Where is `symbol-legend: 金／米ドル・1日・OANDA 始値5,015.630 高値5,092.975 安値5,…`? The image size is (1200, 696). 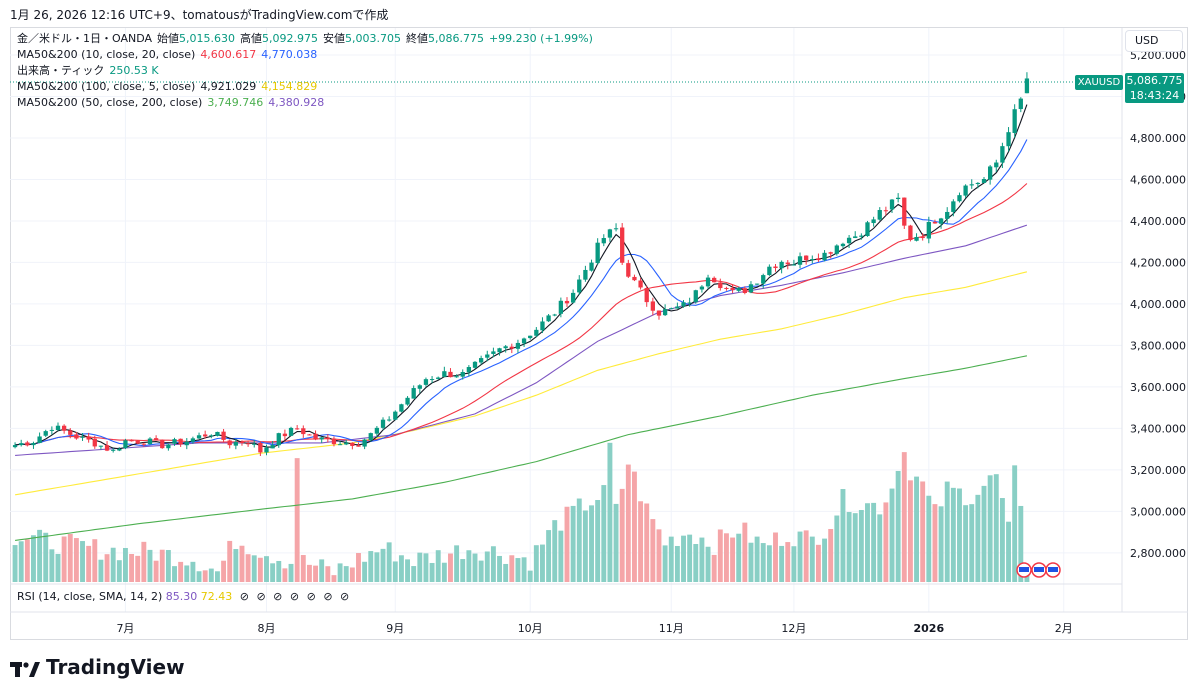
symbol-legend: 金／米ドル・1日・OANDA 始値5,015.630 高値5,092.975 安値5,… is located at coordinates (307, 39).